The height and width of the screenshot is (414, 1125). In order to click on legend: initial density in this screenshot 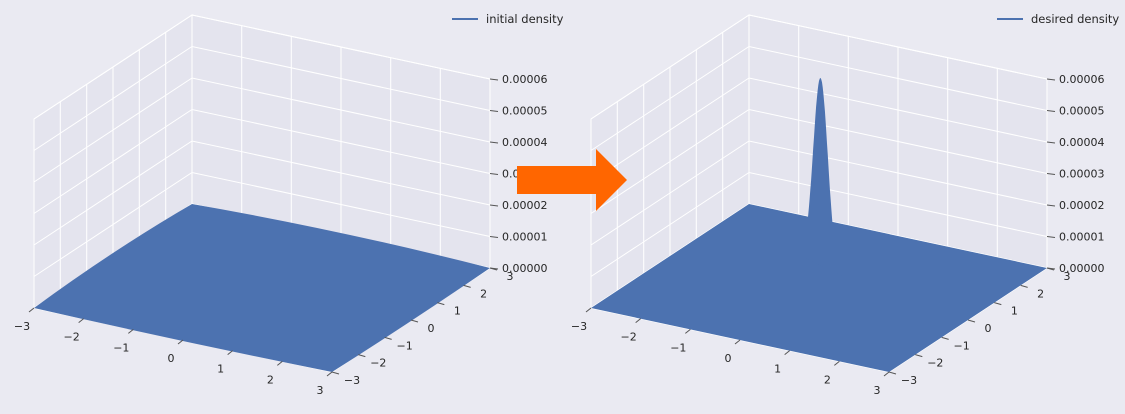, I will do `click(508, 19)`.